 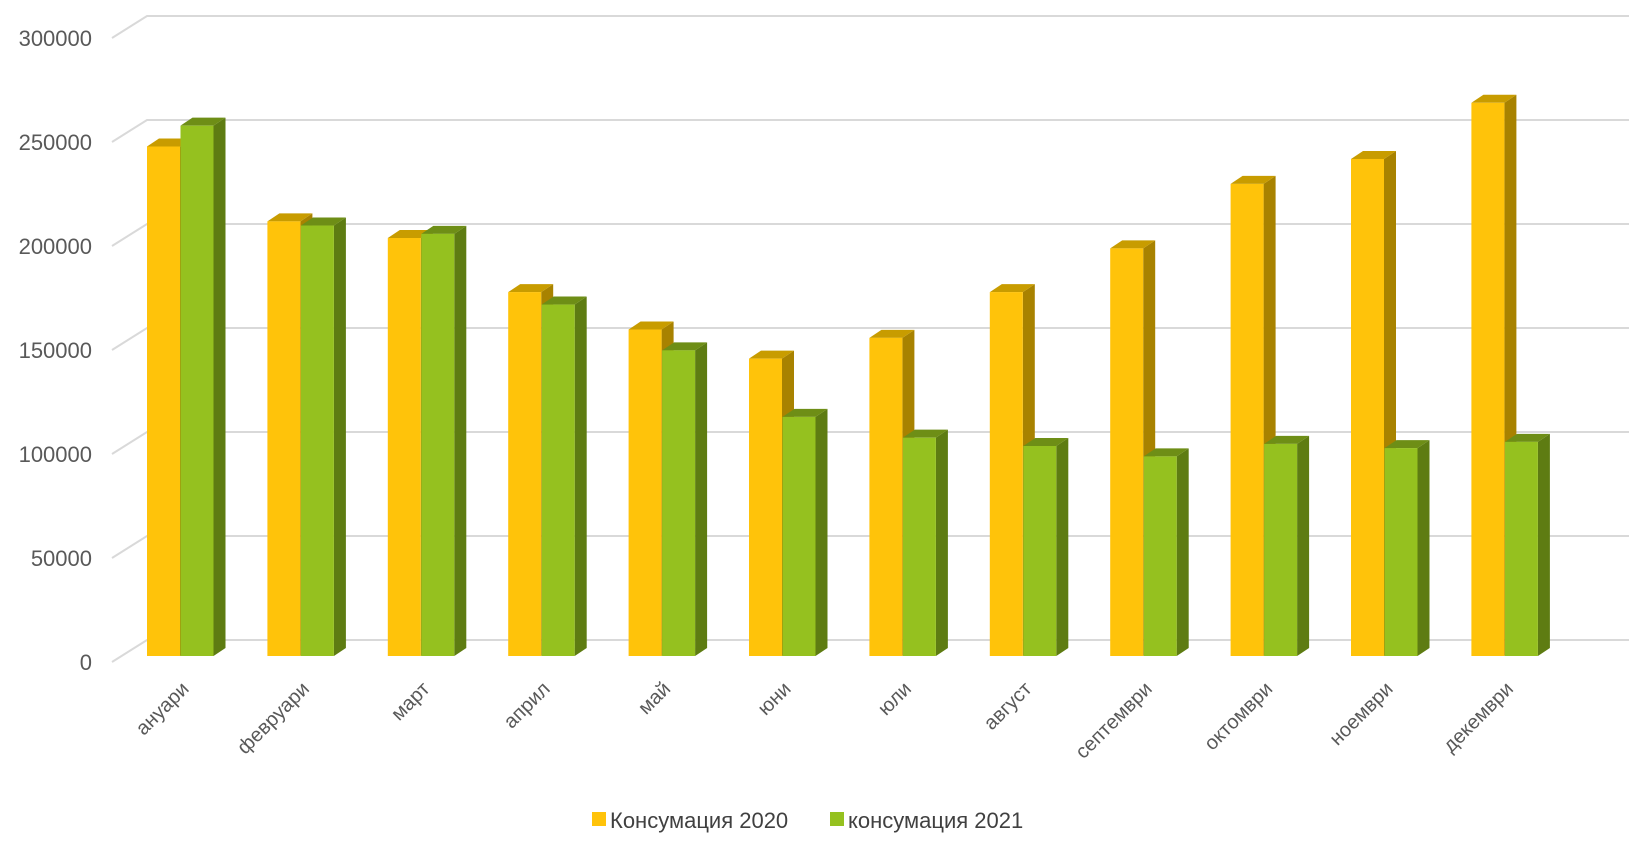 I want to click on x-tick-label: април, so click(x=527, y=705).